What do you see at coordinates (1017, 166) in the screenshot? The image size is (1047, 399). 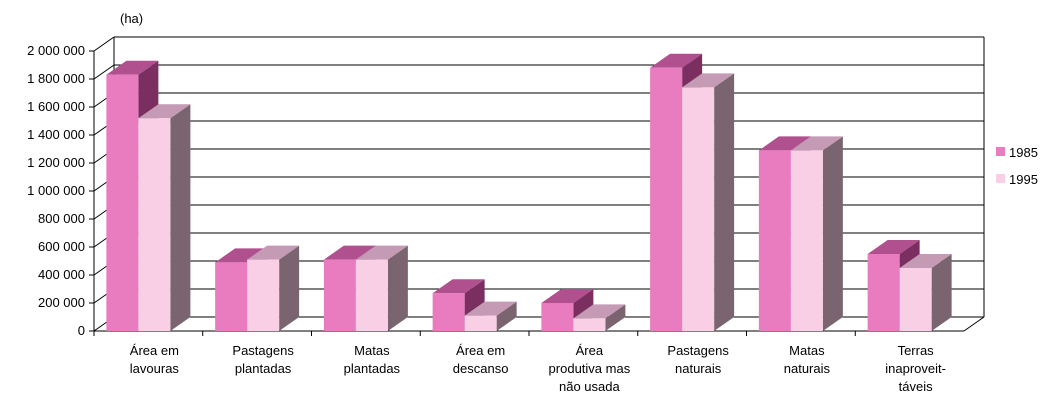 I see `legend: 1985 1995` at bounding box center [1017, 166].